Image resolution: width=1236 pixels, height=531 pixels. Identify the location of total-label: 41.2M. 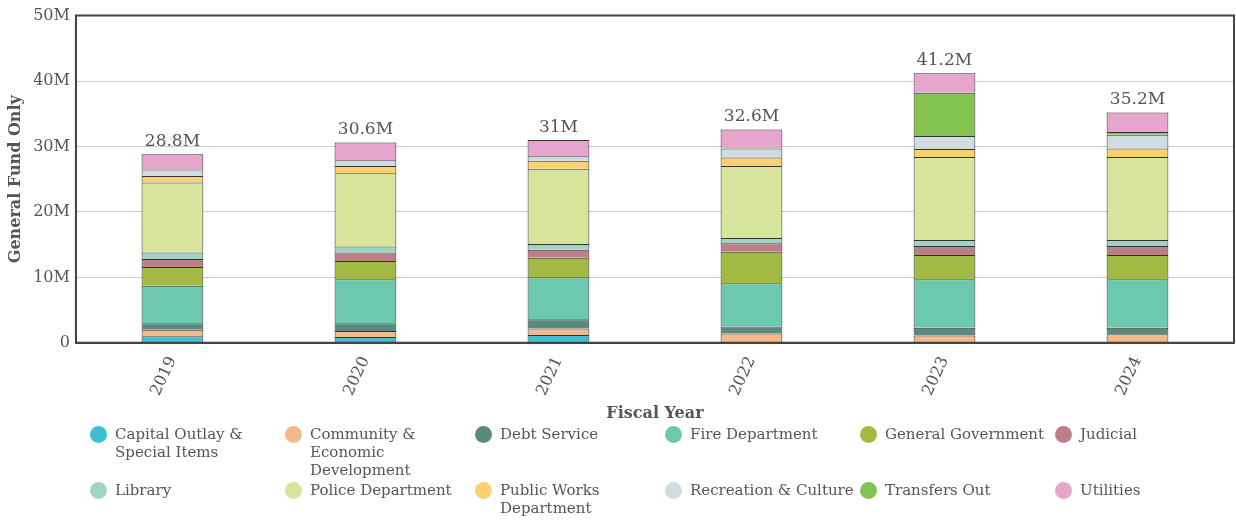
(944, 59).